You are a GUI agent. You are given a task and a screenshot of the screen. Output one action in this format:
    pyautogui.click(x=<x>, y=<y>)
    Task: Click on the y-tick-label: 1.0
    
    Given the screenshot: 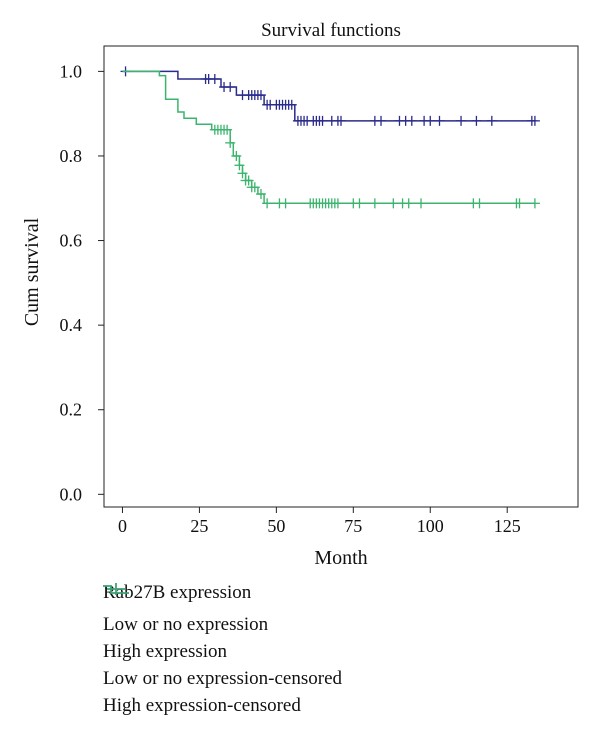 What is the action you would take?
    pyautogui.click(x=71, y=71)
    